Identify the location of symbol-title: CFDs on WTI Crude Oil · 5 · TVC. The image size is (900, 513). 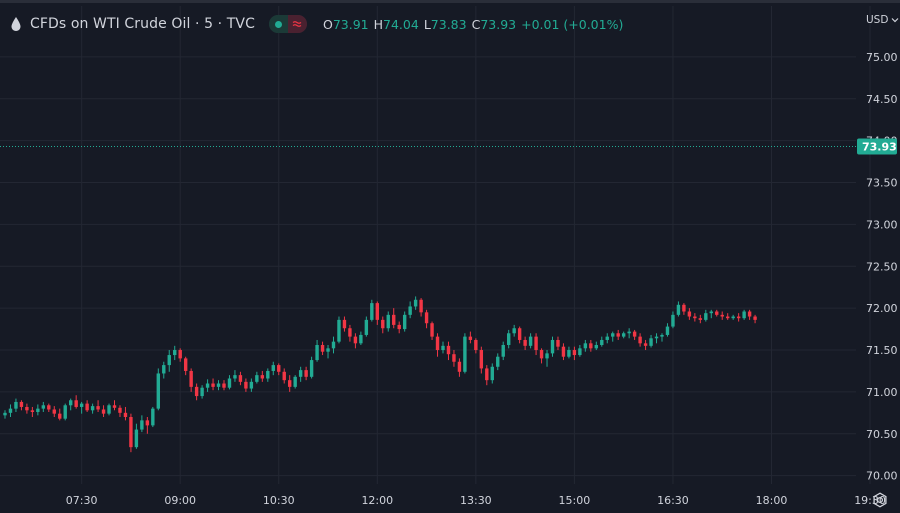
(142, 24).